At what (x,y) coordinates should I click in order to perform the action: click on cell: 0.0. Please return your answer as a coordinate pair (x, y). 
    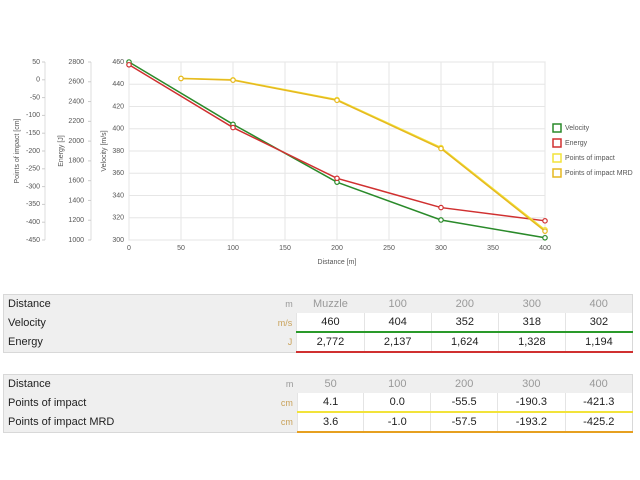
    Looking at the image, I should click on (397, 403).